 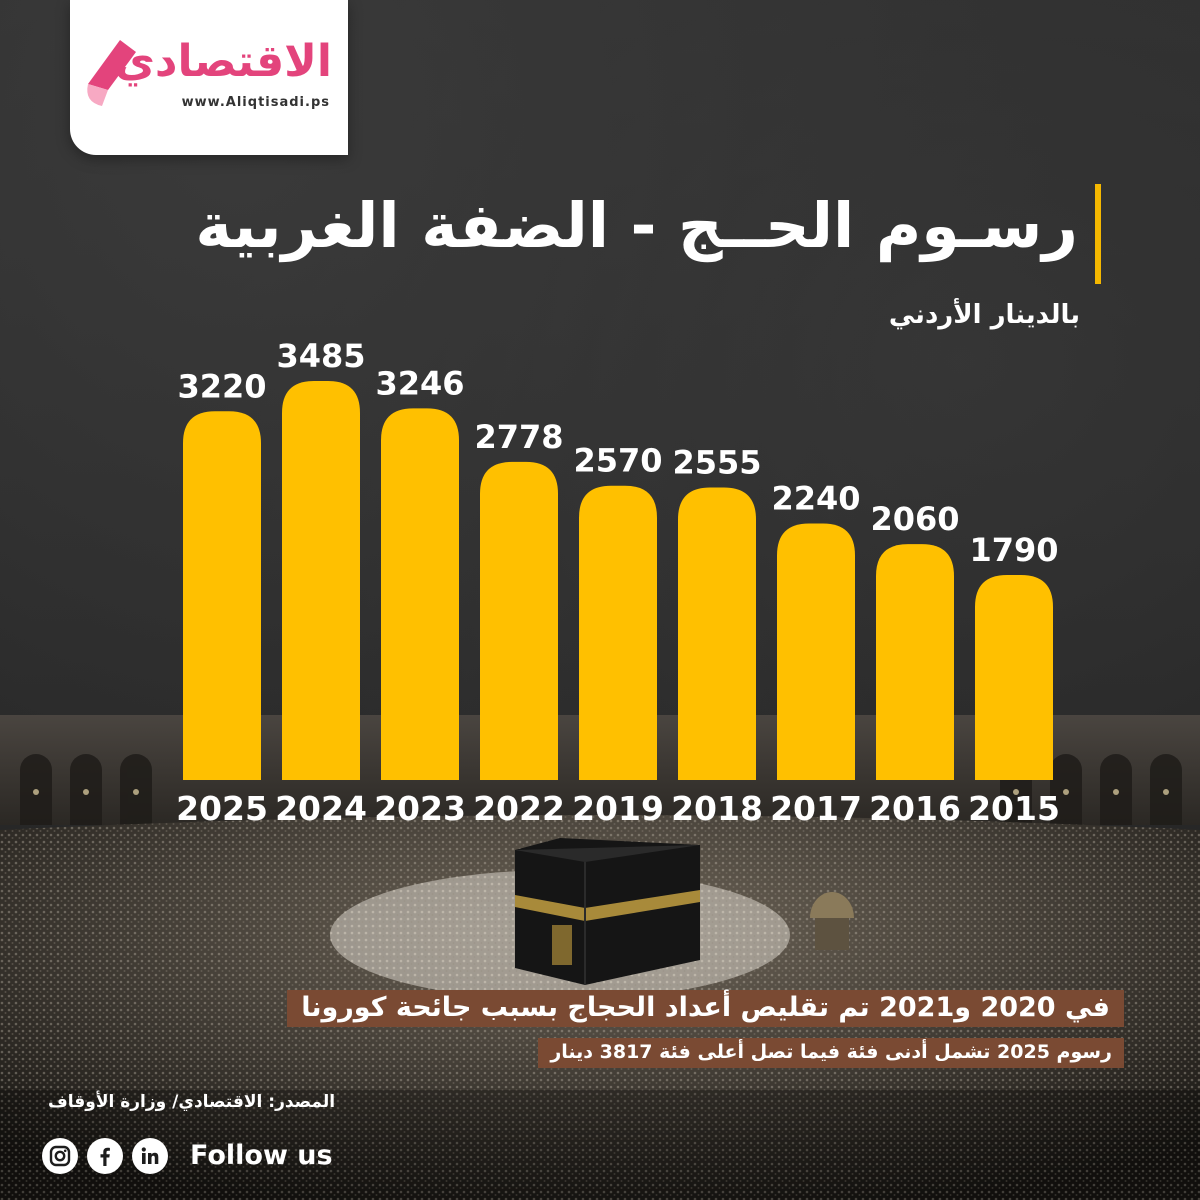 I want to click on category-label-2019: 2019, so click(x=618, y=808).